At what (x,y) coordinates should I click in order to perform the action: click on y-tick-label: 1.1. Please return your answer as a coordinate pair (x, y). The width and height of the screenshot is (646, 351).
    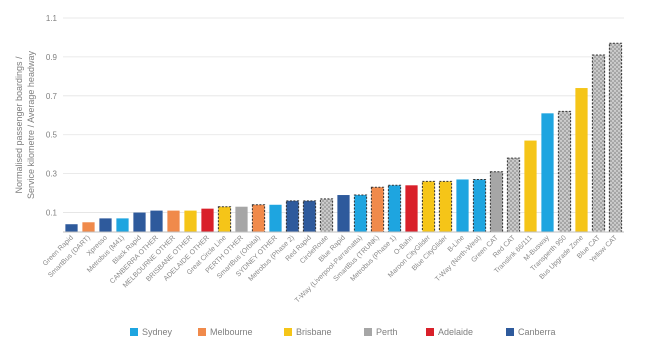
    Looking at the image, I should click on (52, 18).